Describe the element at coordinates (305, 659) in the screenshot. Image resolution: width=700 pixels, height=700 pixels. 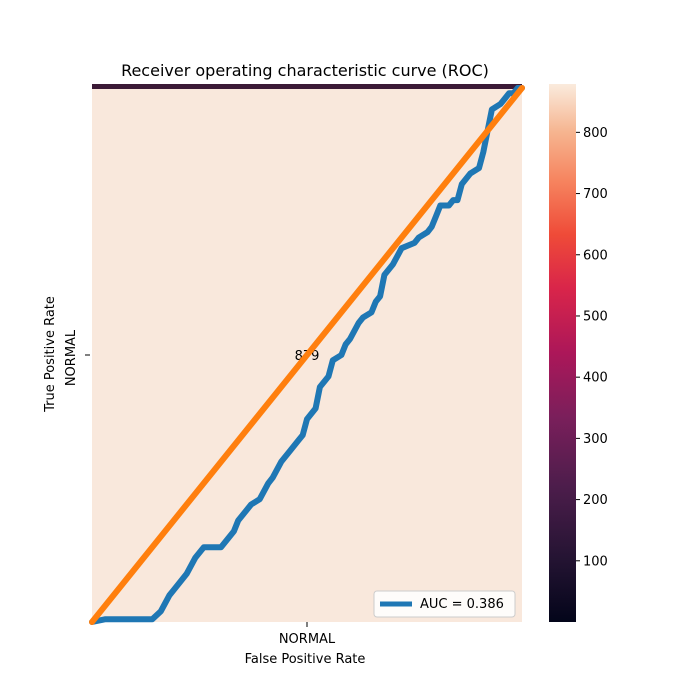
I see `x-axis-label: False Positive Rate` at that location.